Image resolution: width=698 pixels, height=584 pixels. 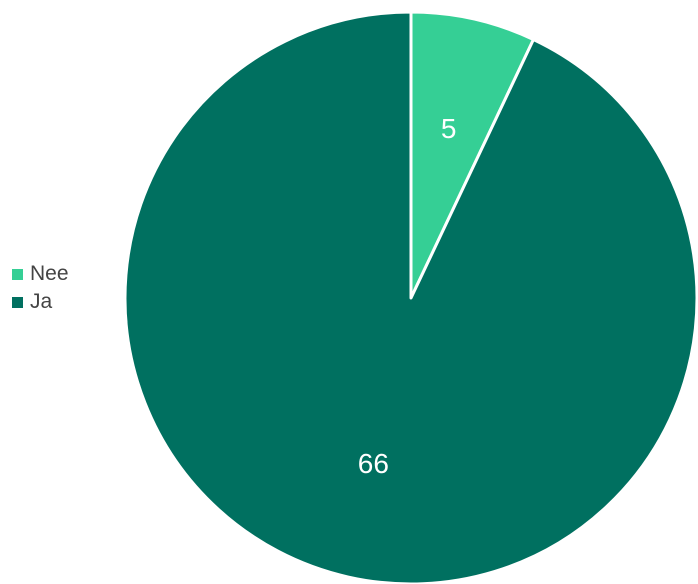 What do you see at coordinates (373, 463) in the screenshot?
I see `data-label-ja: 66` at bounding box center [373, 463].